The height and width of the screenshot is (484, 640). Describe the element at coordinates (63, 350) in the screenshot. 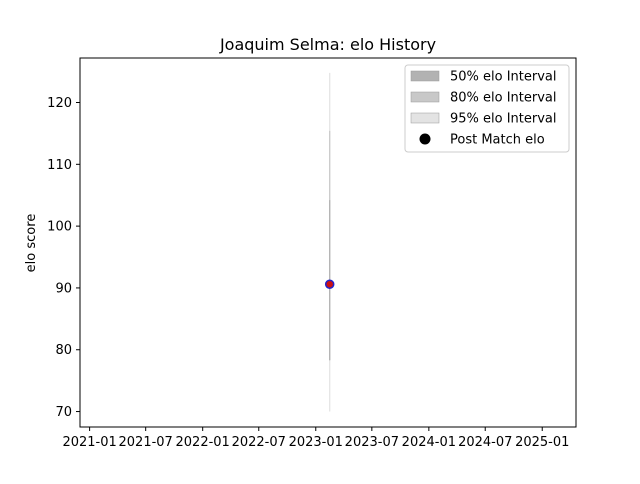

I see `y-tick-label: 80` at that location.